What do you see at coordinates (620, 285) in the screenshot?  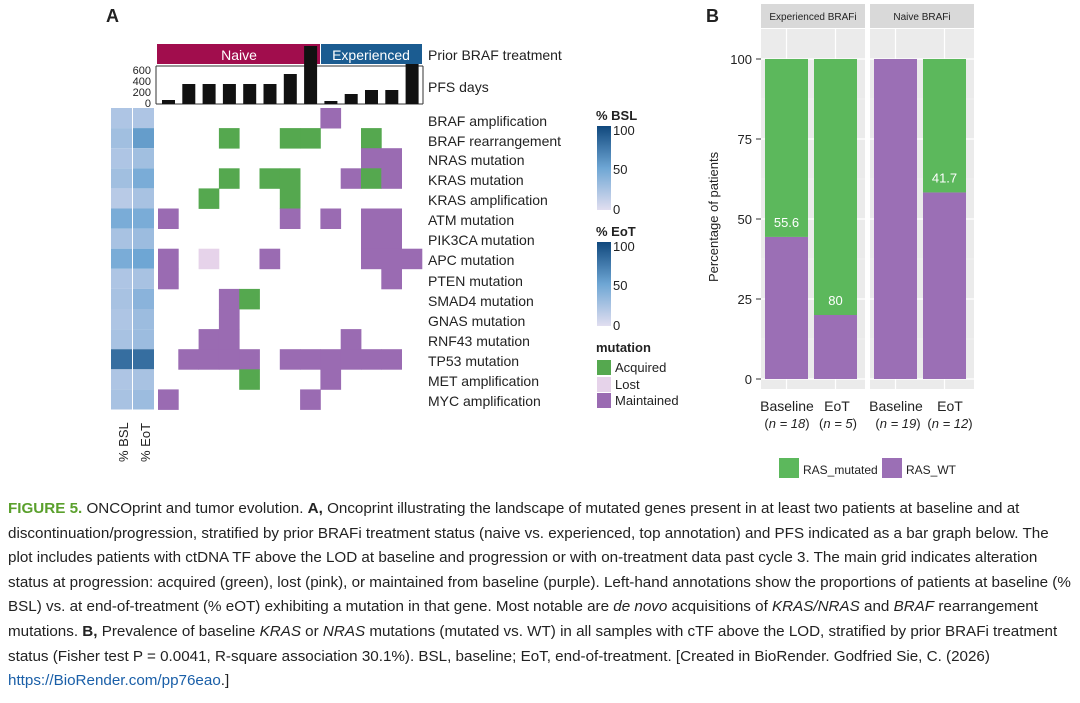 I see `legend-eot-tick: 50` at bounding box center [620, 285].